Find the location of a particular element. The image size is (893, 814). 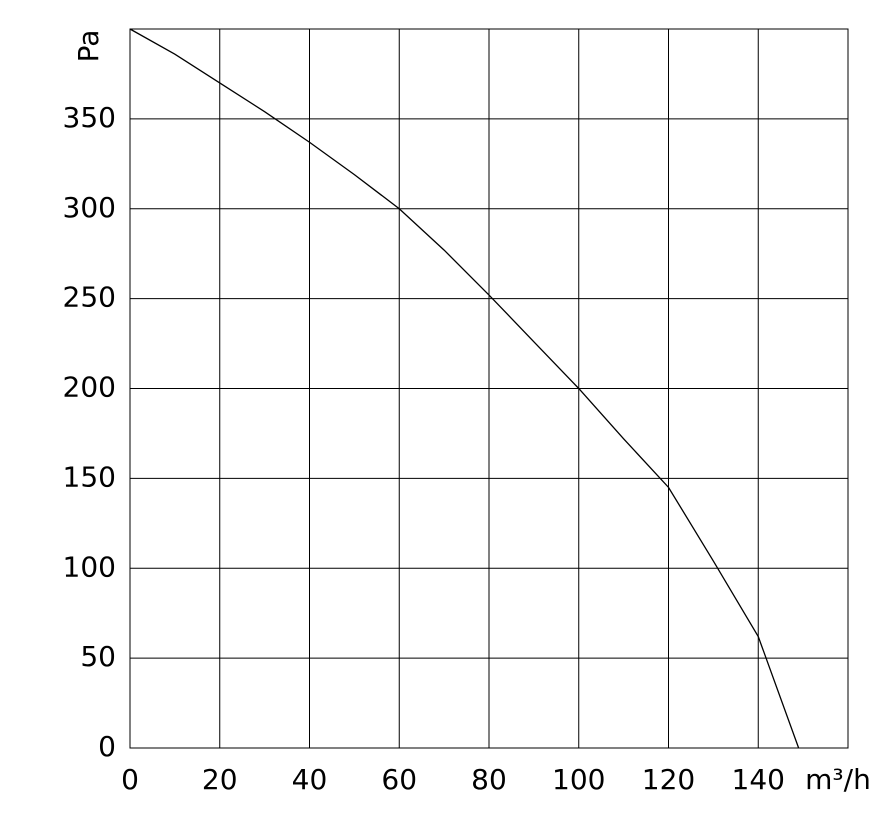

x-tick-label: 40 is located at coordinates (310, 779).